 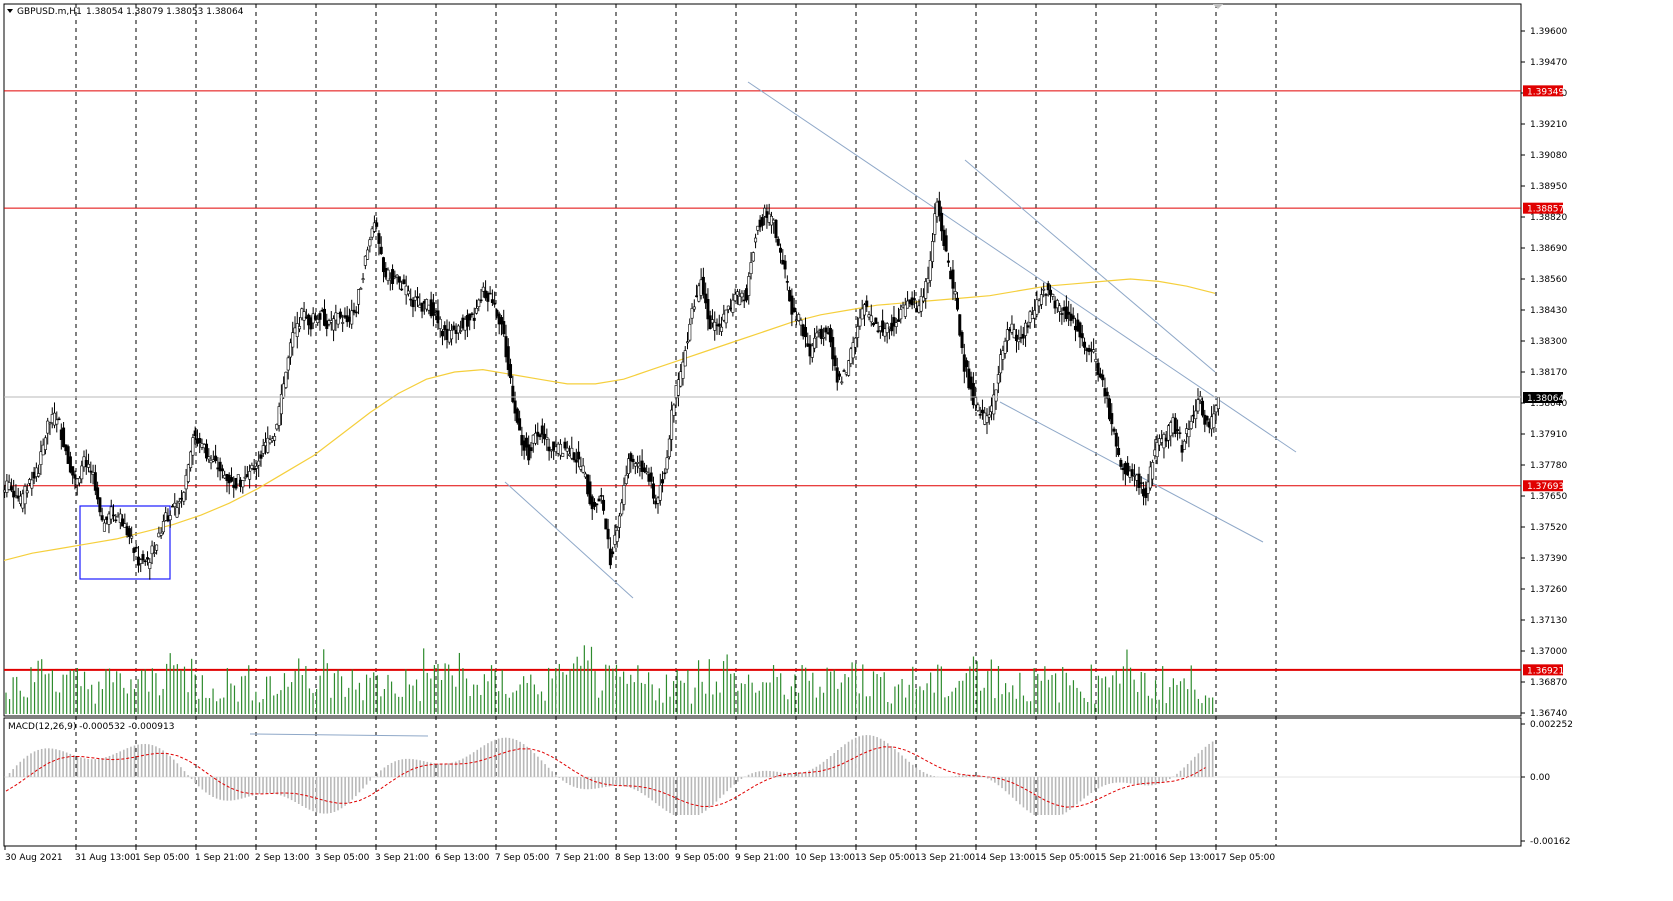 I want to click on macd-panel-frame, so click(x=762, y=782).